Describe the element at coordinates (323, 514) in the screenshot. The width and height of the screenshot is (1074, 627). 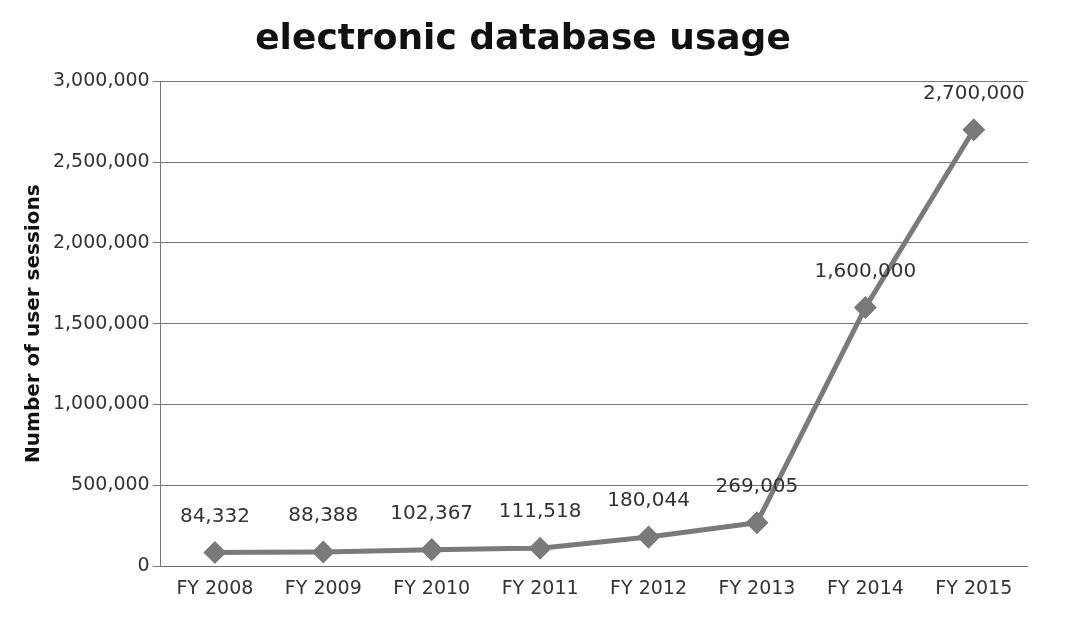
I see `data-label: 88,388` at that location.